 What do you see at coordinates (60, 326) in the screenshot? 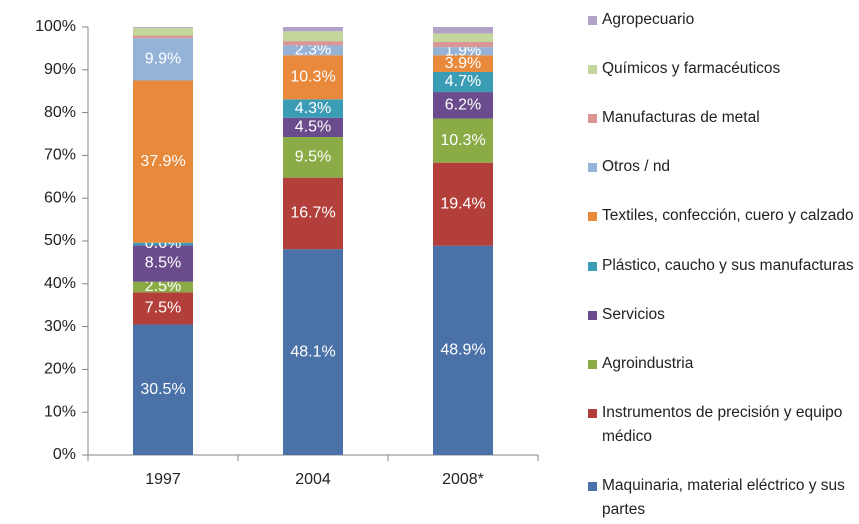
I see `y-tick-label: 30%` at bounding box center [60, 326].